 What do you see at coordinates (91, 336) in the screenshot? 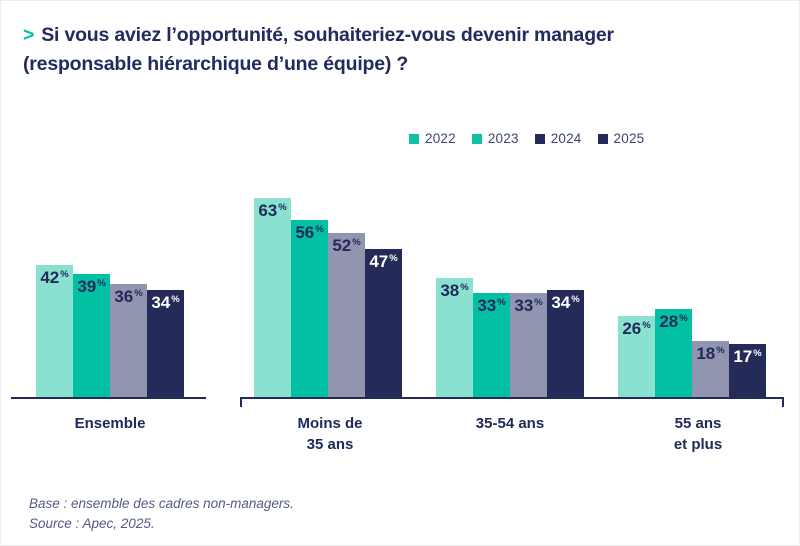
I see `bar-2023-ensemble: 39%` at bounding box center [91, 336].